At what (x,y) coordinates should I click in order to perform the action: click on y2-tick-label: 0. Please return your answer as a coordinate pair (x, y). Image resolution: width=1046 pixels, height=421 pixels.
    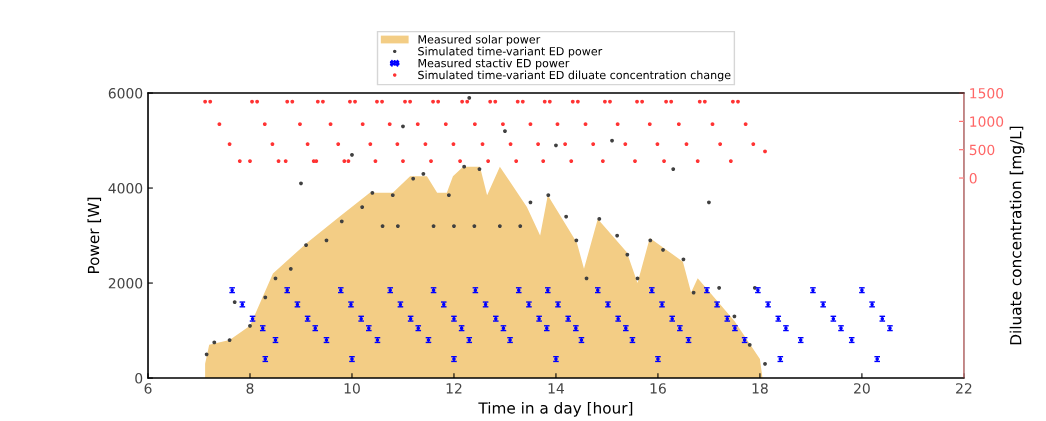
    Looking at the image, I should click on (973, 178).